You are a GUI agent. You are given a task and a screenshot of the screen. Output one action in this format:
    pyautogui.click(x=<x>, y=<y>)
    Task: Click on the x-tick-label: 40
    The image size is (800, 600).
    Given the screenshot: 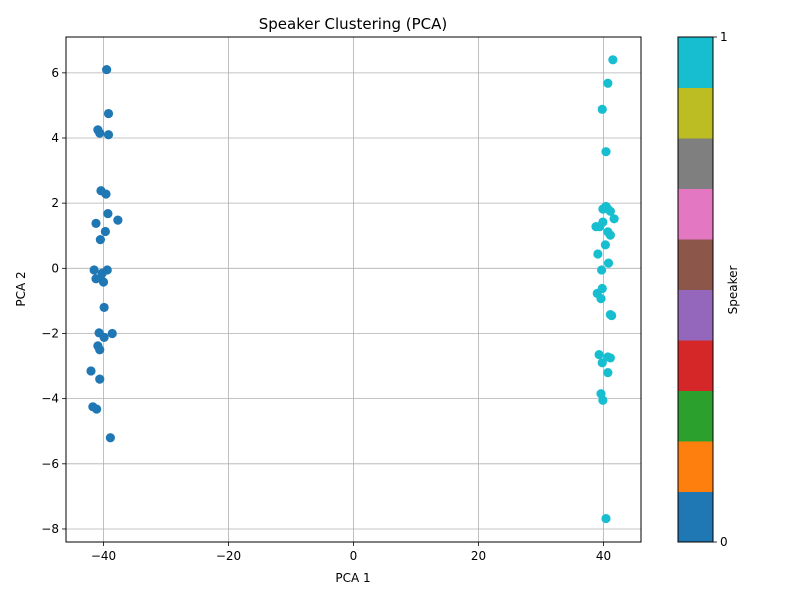 What is the action you would take?
    pyautogui.click(x=603, y=556)
    